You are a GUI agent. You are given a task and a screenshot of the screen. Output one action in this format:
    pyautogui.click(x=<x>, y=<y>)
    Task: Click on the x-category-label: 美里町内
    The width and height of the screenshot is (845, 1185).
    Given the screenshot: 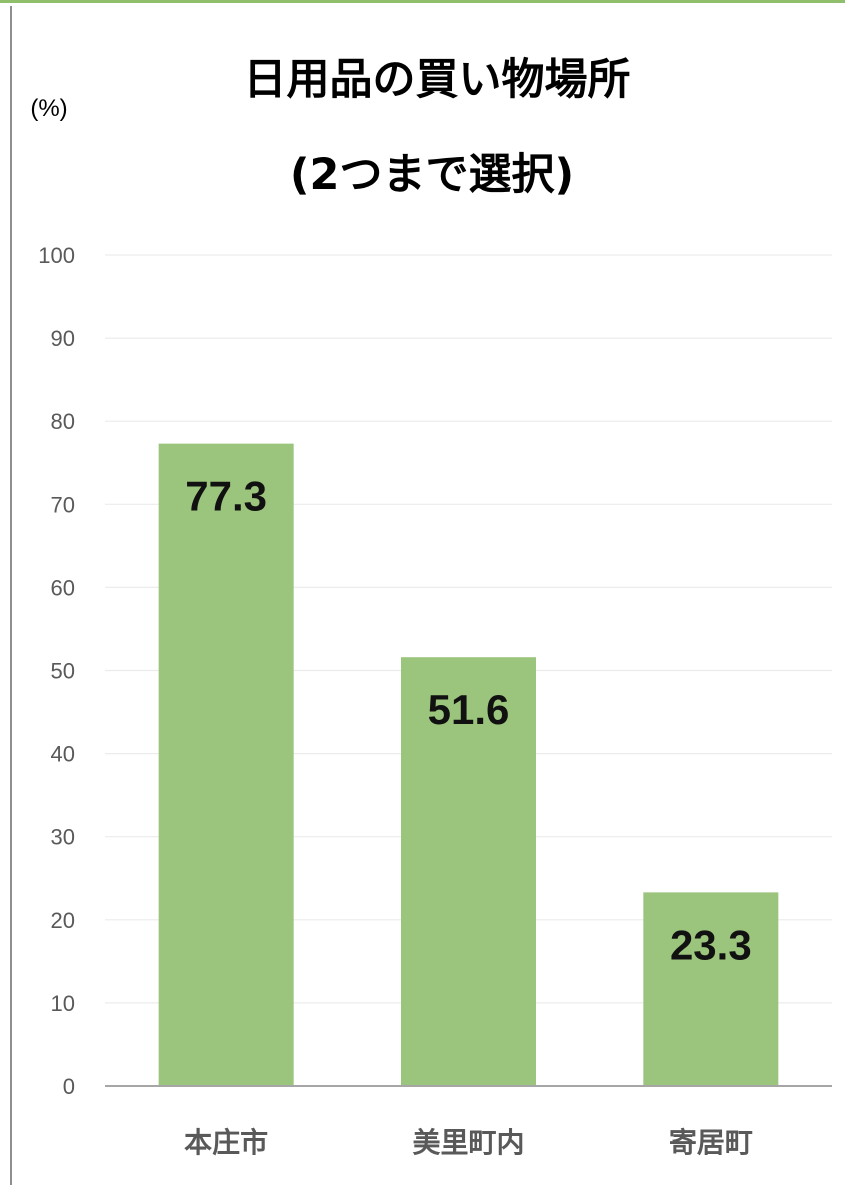 What is the action you would take?
    pyautogui.click(x=468, y=1142)
    